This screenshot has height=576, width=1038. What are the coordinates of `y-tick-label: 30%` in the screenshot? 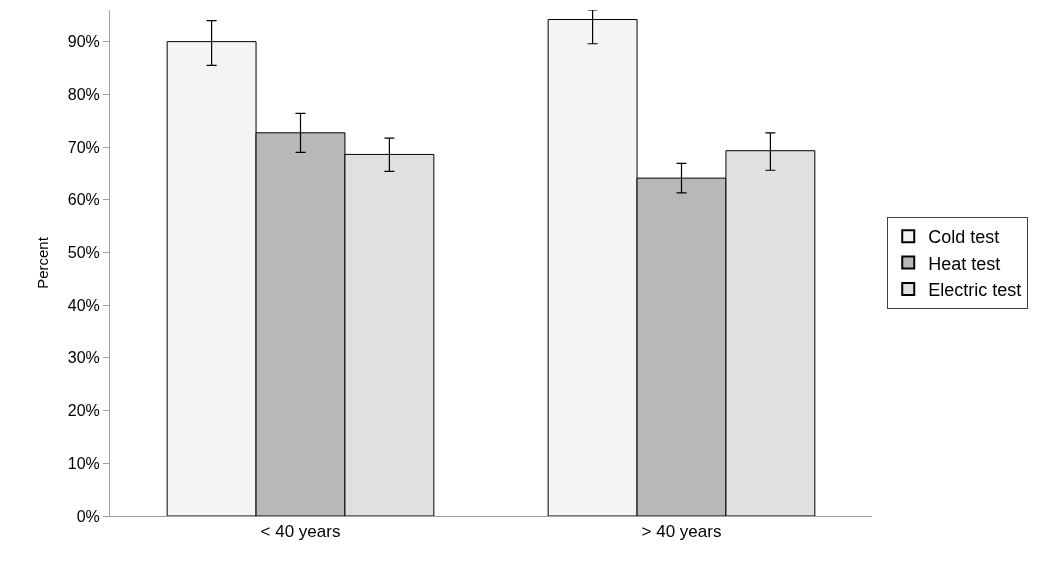 It's located at (83, 358).